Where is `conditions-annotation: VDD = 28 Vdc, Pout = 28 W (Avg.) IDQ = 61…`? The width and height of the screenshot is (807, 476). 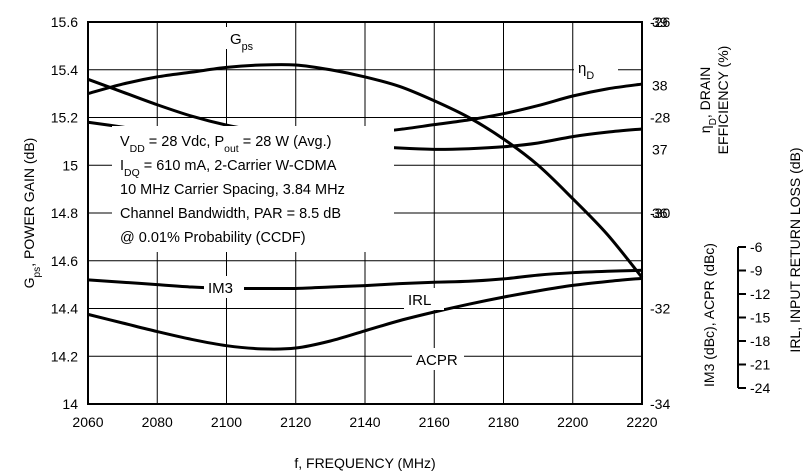
conditions-annotation: VDD = 28 Vdc, Pout = 28 W (Avg.) IDQ = 61… is located at coordinates (253, 189).